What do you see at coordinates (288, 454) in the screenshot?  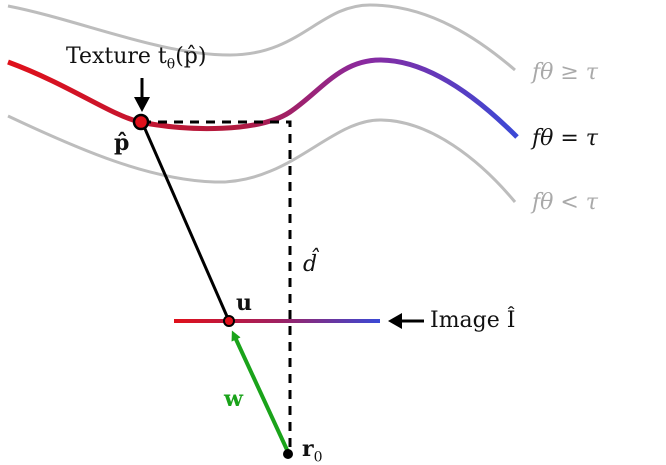 I see `point-r0` at bounding box center [288, 454].